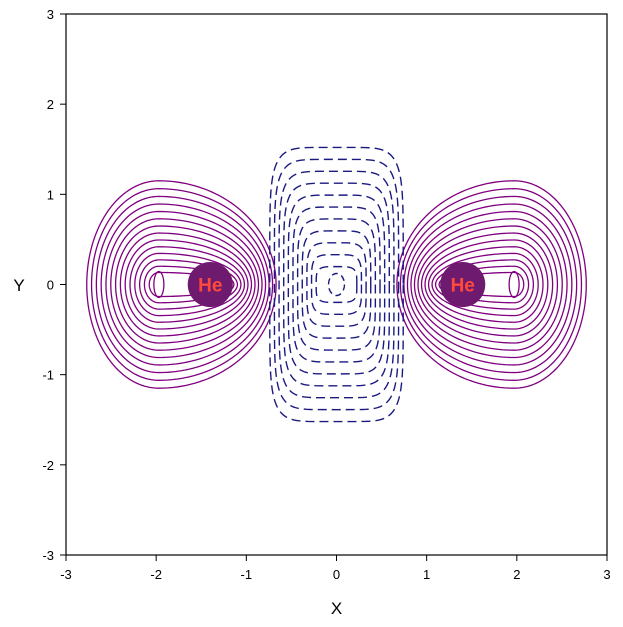 The image size is (623, 627). I want to click on y-tick-label: -3, so click(48, 555).